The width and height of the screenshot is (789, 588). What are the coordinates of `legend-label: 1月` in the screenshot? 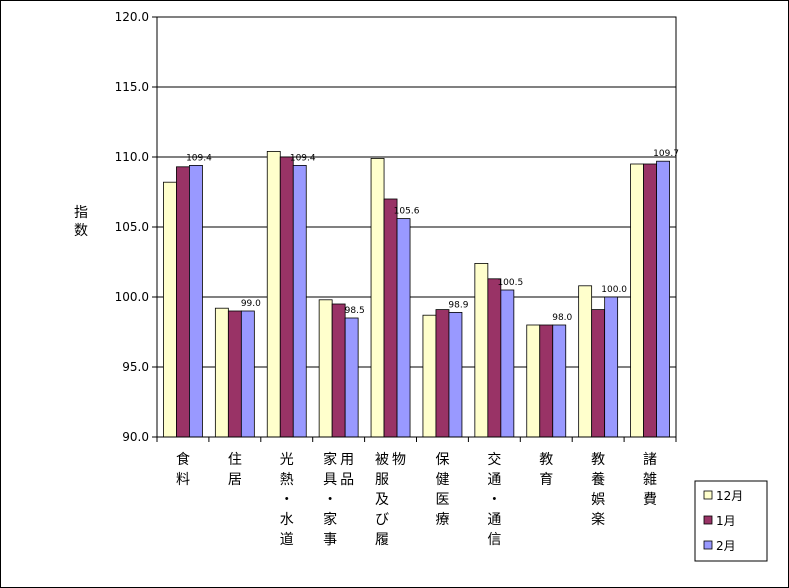 It's located at (726, 521).